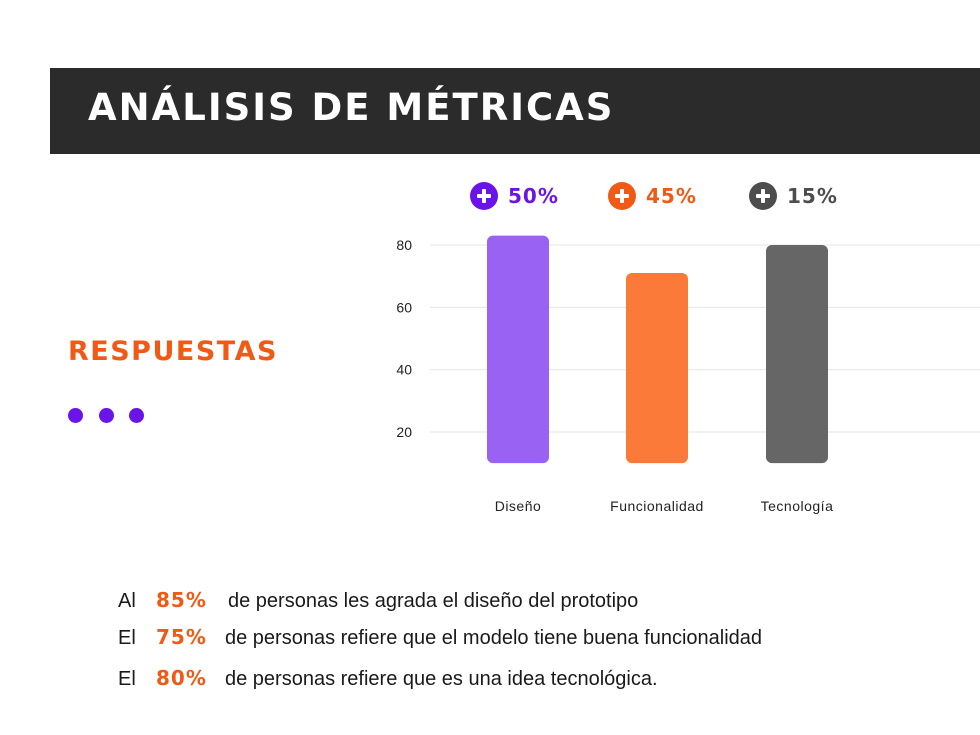  Describe the element at coordinates (518, 506) in the screenshot. I see `x-category-label: Diseño` at that location.